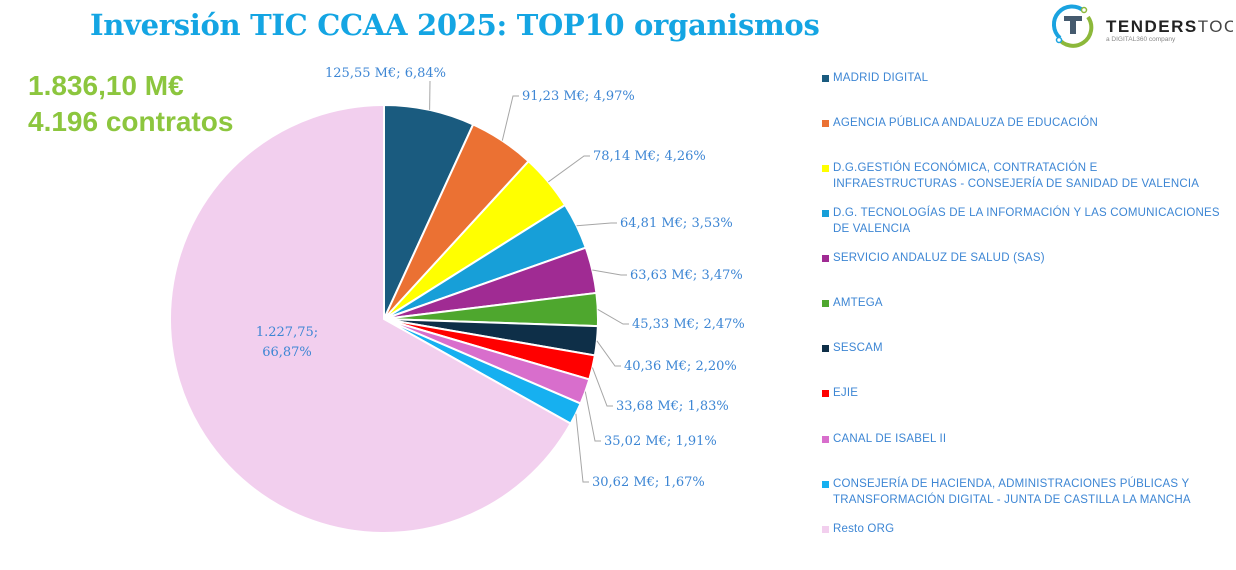 The width and height of the screenshot is (1236, 570). What do you see at coordinates (660, 441) in the screenshot?
I see `data-label: 35,02 M€; 1,91%` at bounding box center [660, 441].